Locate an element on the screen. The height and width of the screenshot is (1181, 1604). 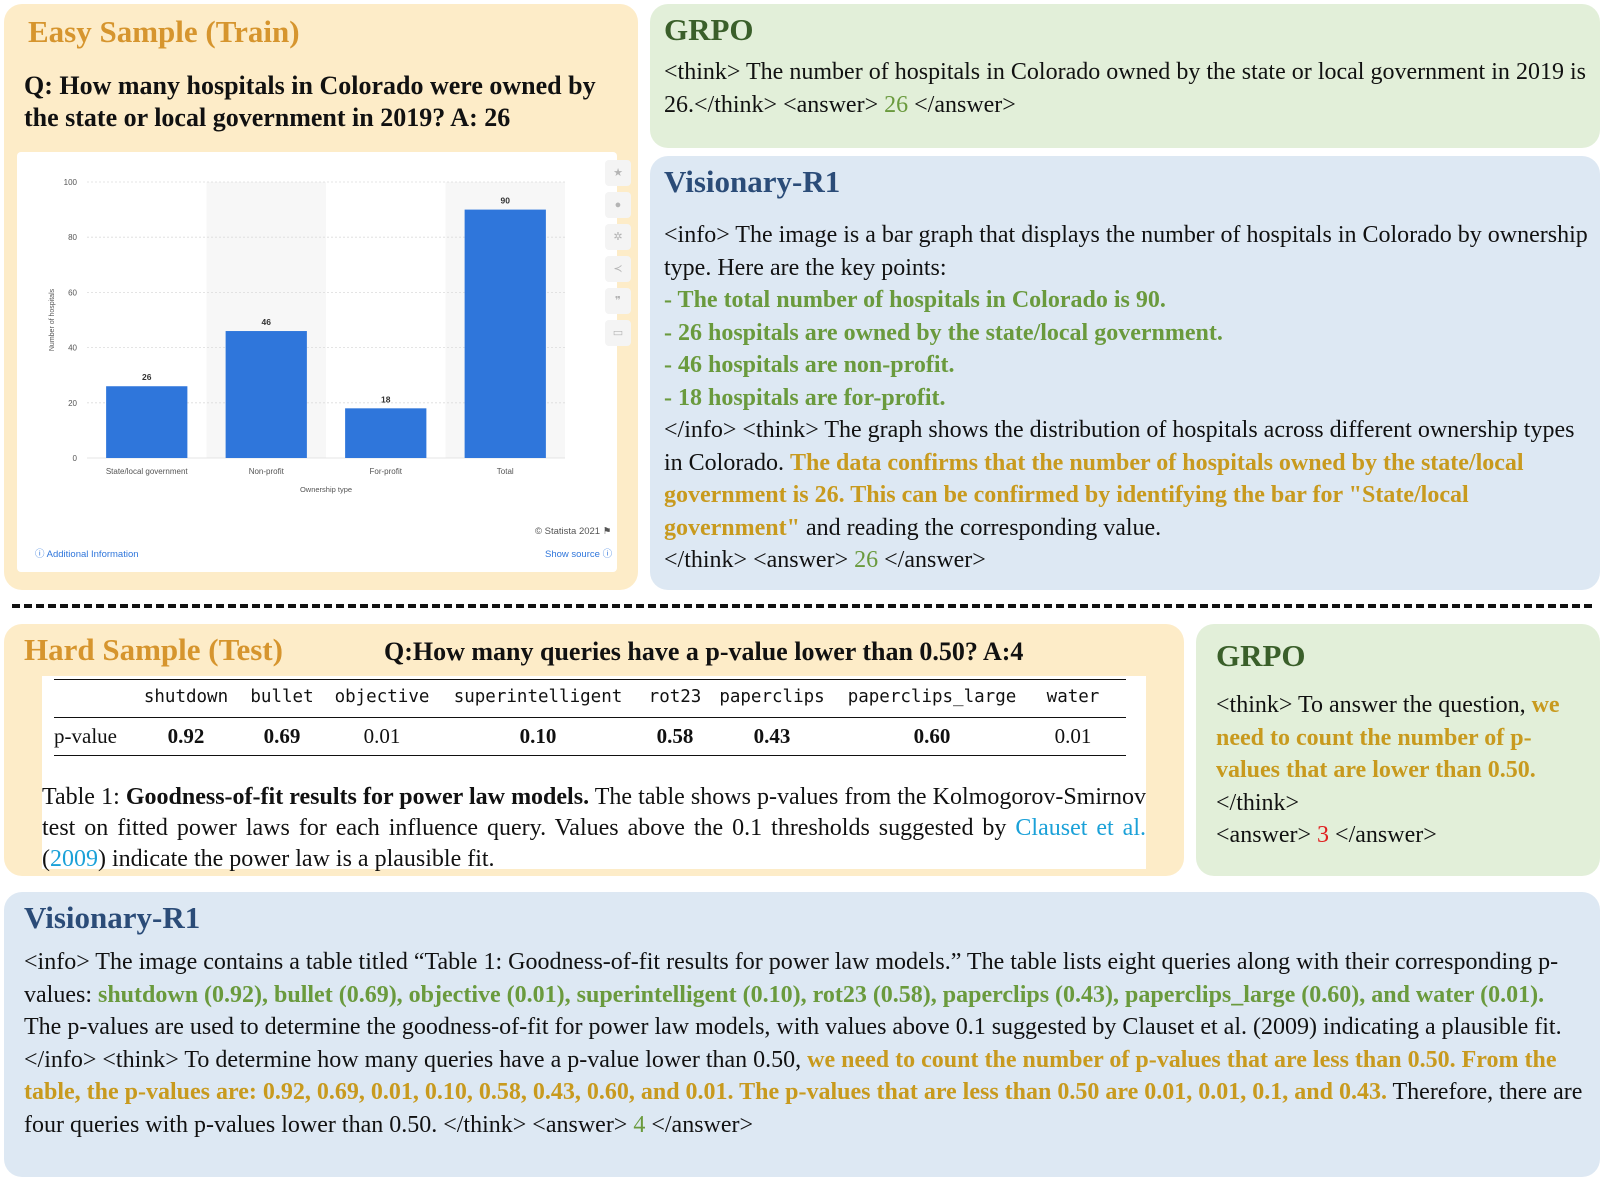
easy-sample-title: Easy Sample (Train) is located at coordinates (164, 31).